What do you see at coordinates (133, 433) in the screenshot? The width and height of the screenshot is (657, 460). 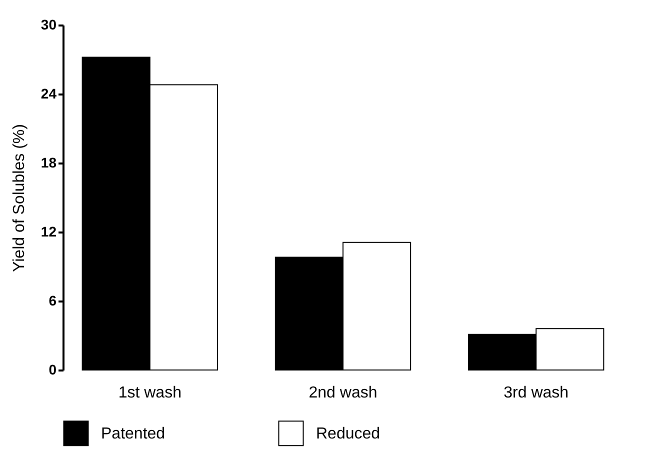 I see `legend-label: Patented` at bounding box center [133, 433].